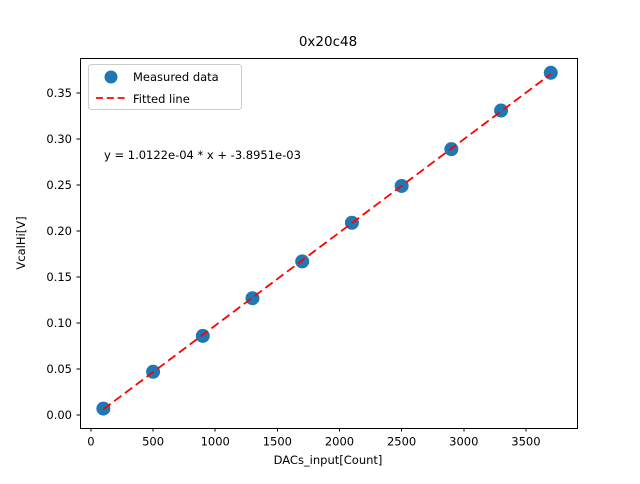  What do you see at coordinates (59, 369) in the screenshot?
I see `y-tick-label: 0.05` at bounding box center [59, 369].